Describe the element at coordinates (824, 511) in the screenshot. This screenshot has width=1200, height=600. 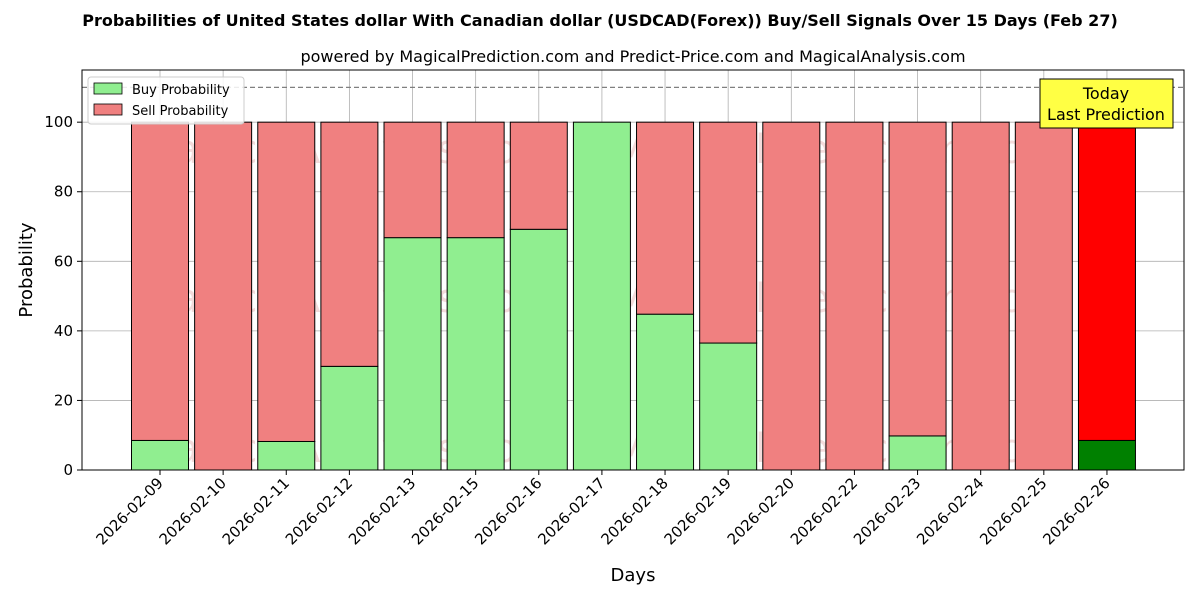
I see `x-tick-label-11: 2026-02-22` at that location.